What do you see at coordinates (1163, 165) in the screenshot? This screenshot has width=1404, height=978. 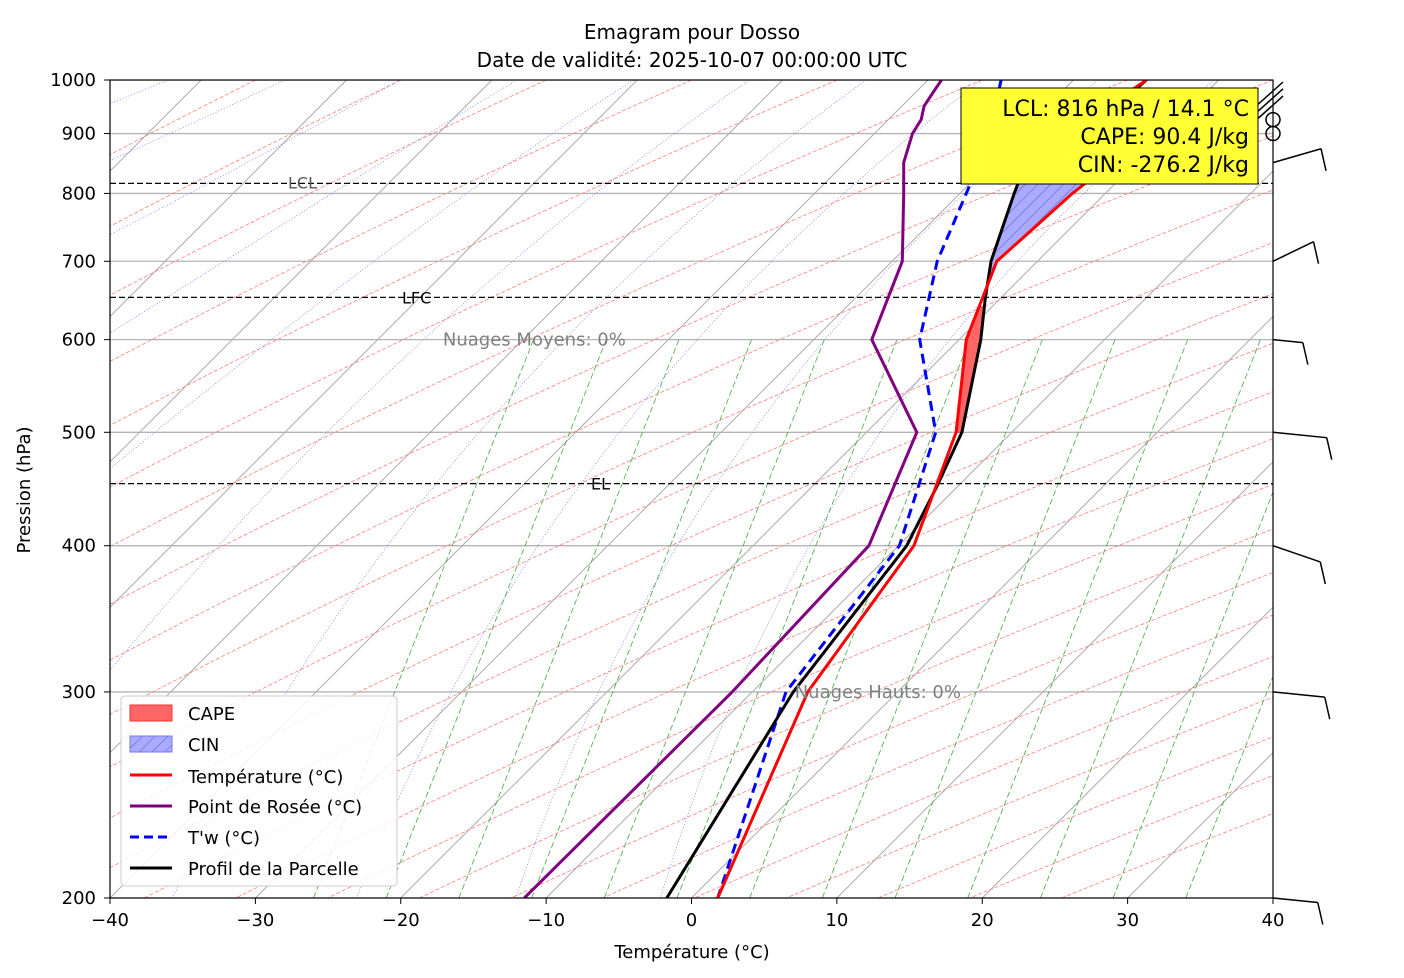 I see `info-cin: CIN: -276.2 J/kg` at bounding box center [1163, 165].